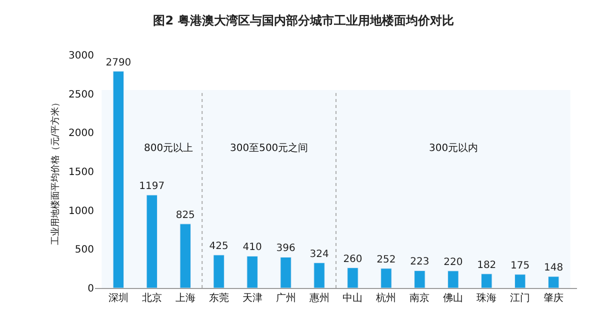 This screenshot has width=607, height=323. Describe the element at coordinates (554, 298) in the screenshot. I see `x-tick-label: 肇庆` at that location.